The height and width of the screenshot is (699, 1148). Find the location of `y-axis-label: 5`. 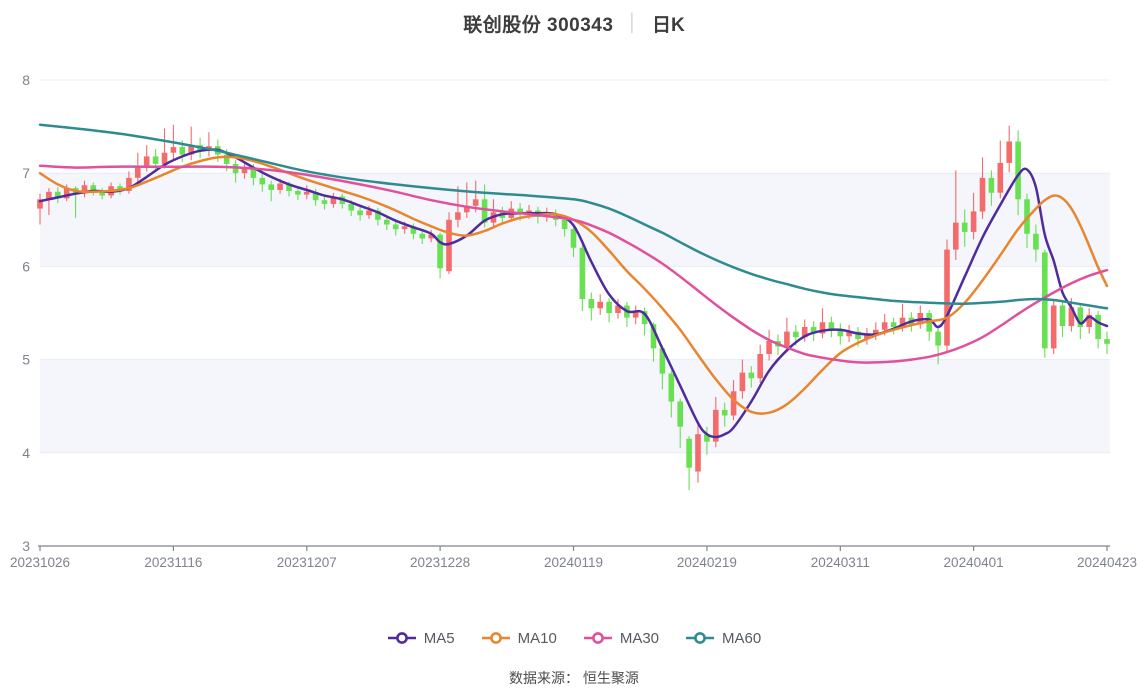

y-axis-label: 5 is located at coordinates (26, 360).